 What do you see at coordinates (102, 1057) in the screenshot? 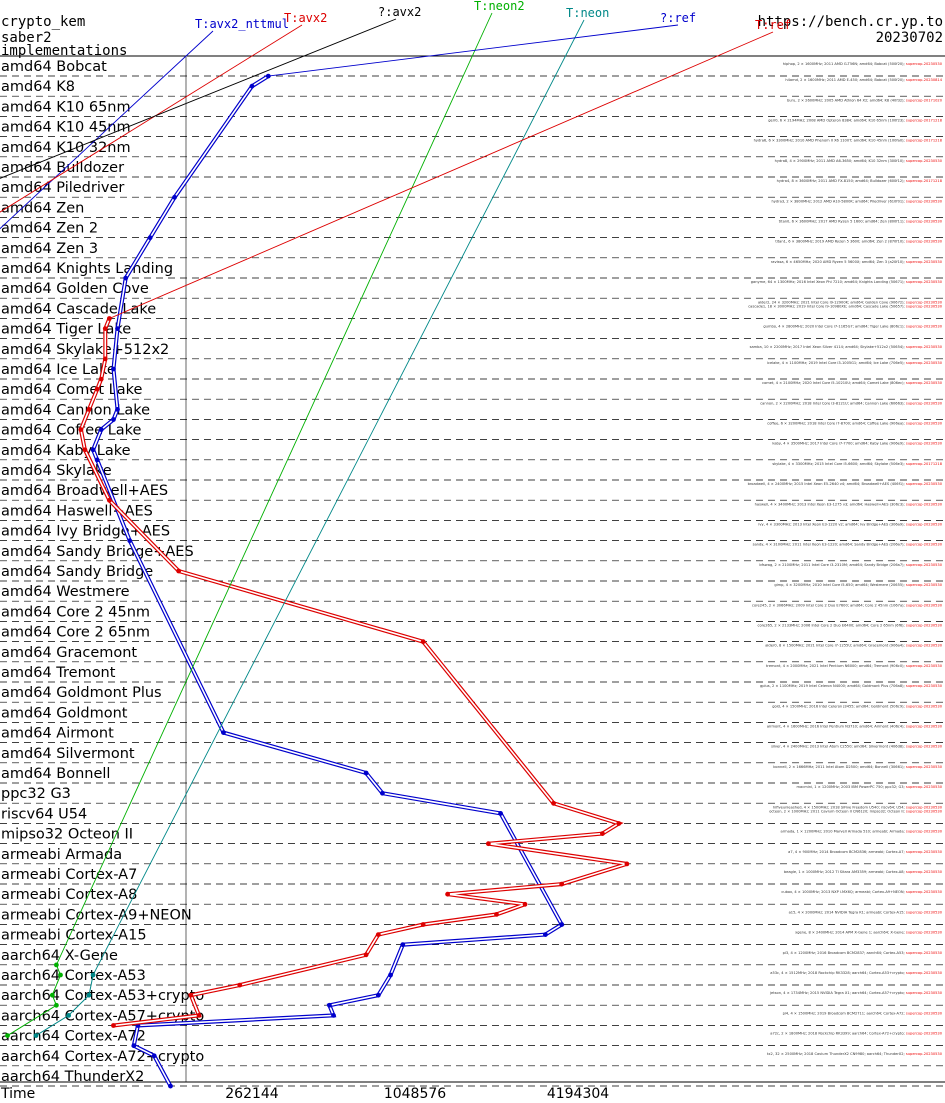
I see `category-label: aarch64 Cortex-A72+crypto` at bounding box center [102, 1057].